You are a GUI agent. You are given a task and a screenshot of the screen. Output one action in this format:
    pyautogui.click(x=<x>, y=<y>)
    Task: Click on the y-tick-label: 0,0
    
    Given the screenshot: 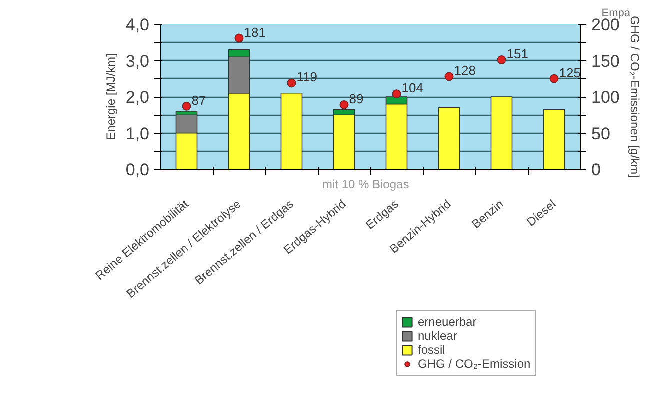 What is the action you would take?
    pyautogui.click(x=138, y=170)
    